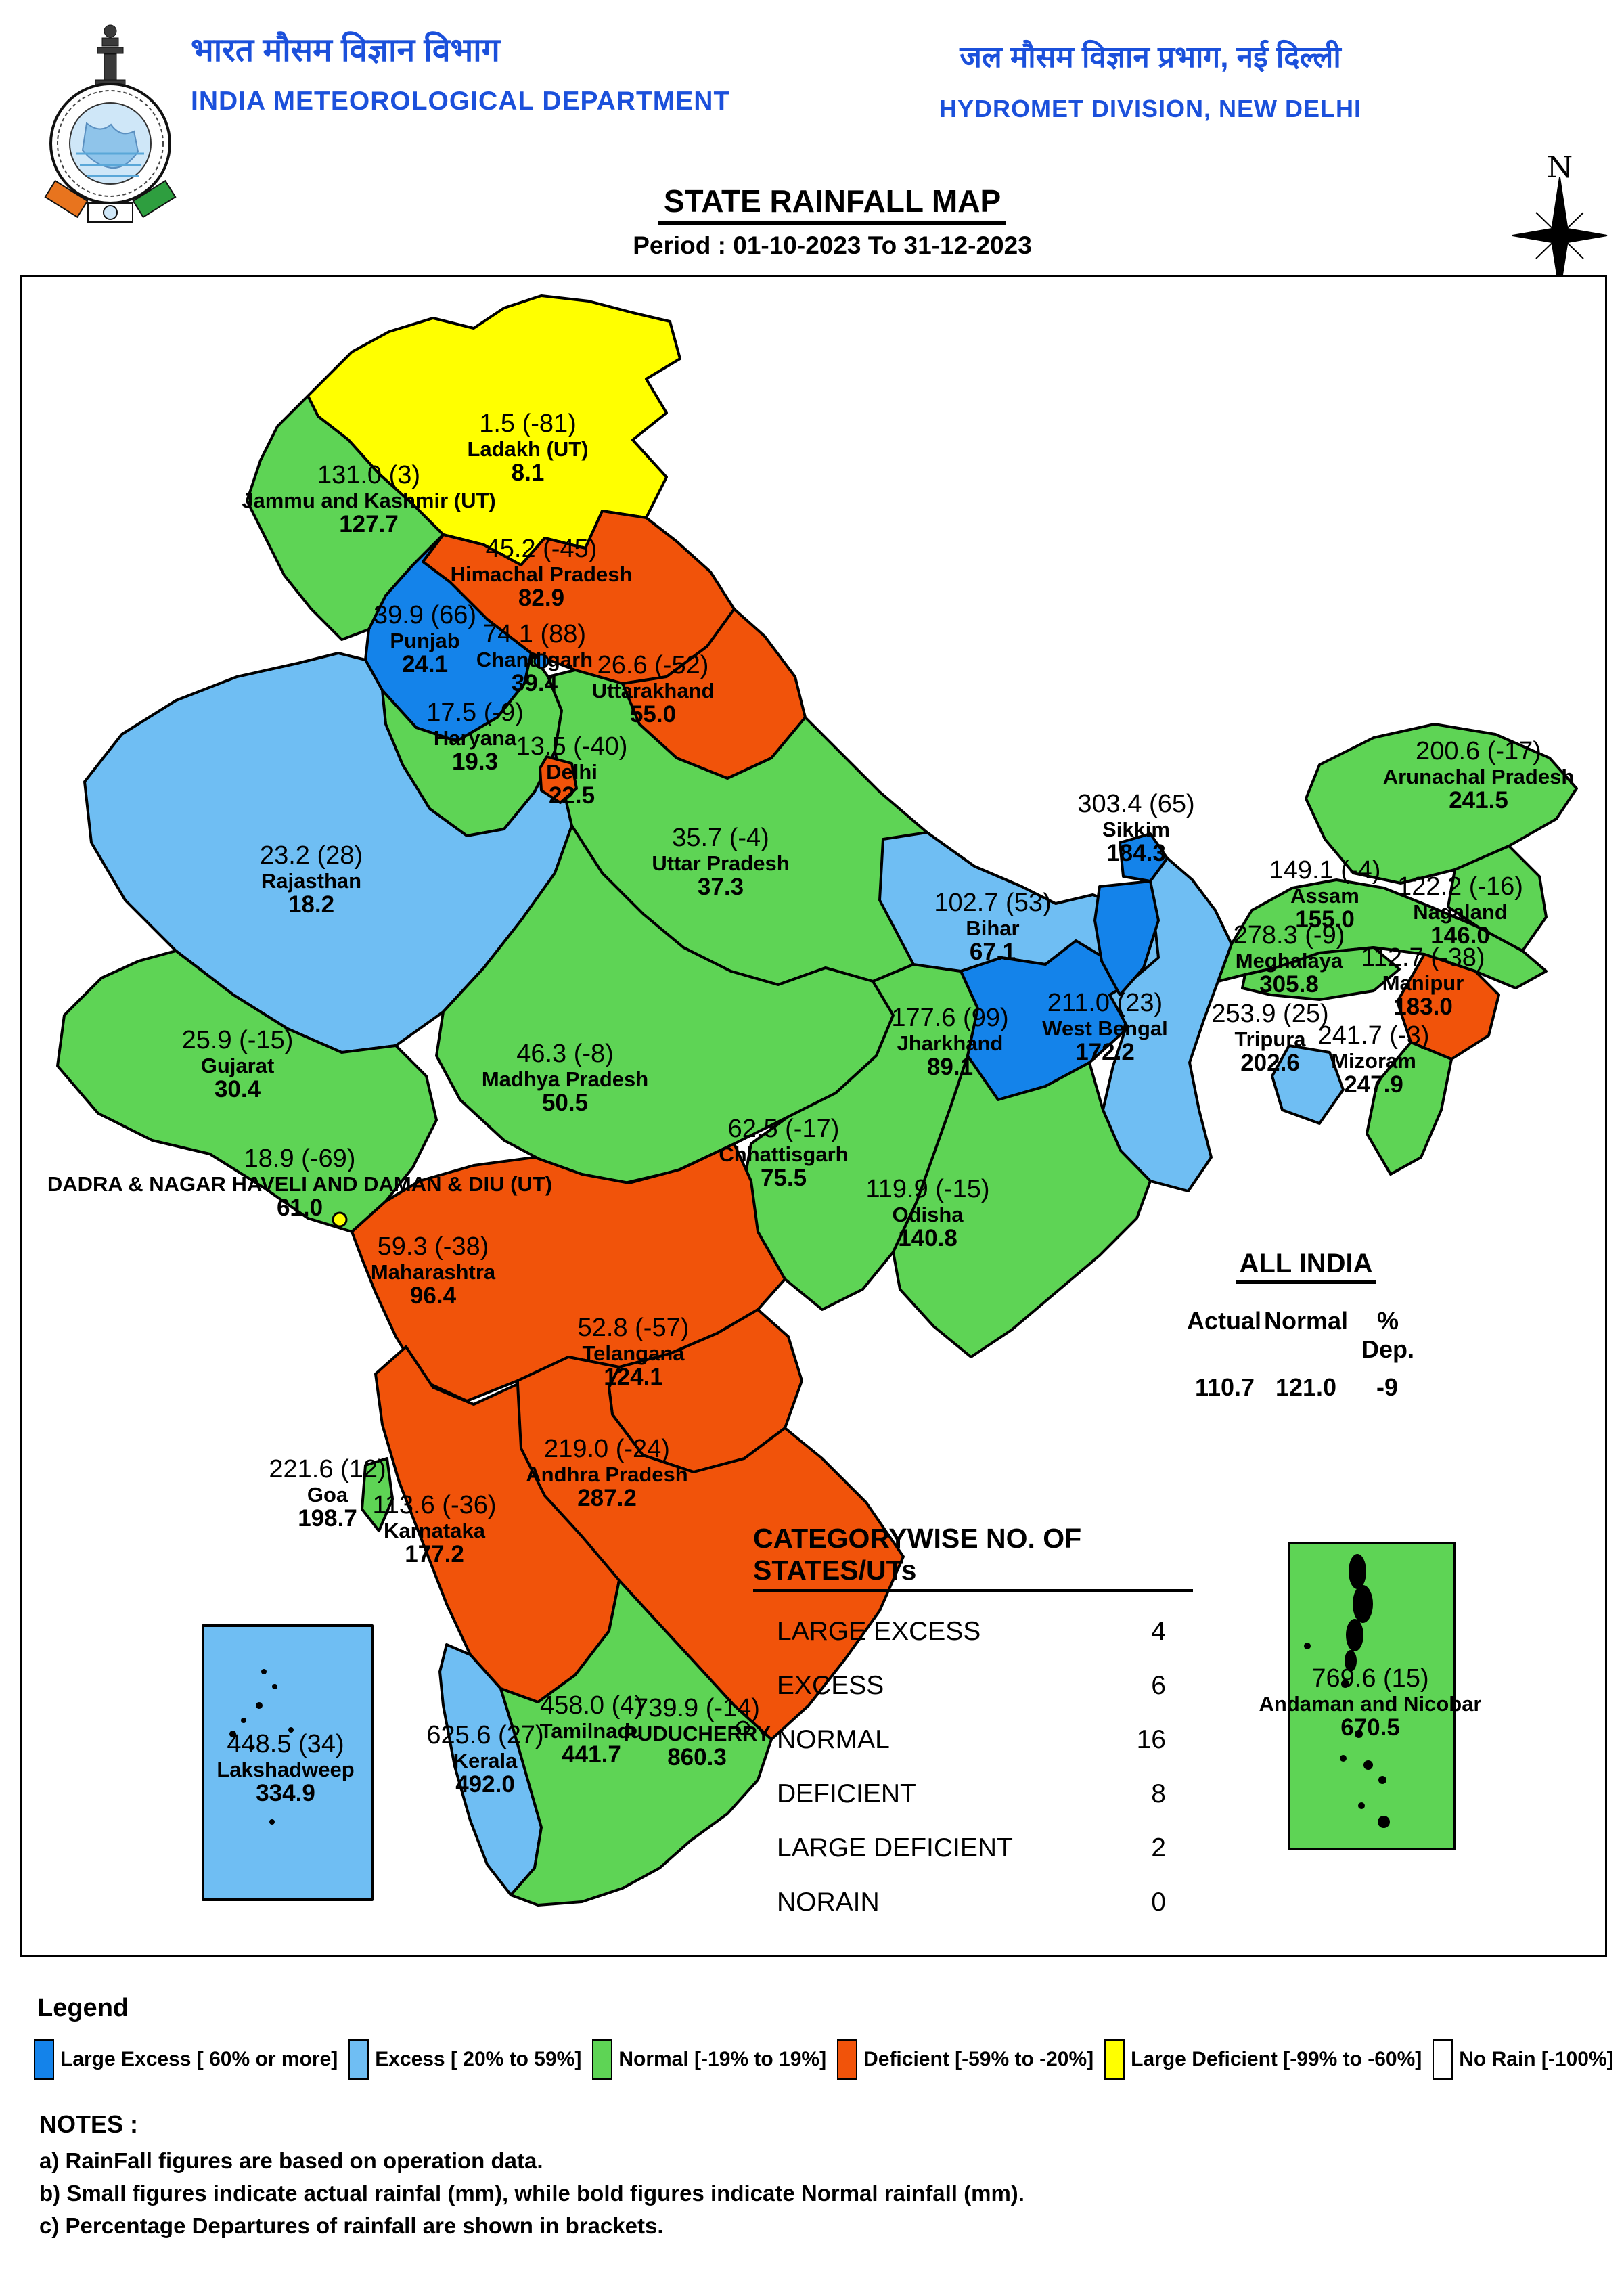 This screenshot has width=1624, height=2274. I want to click on all-india-heading: ALL INDIA, so click(1306, 1266).